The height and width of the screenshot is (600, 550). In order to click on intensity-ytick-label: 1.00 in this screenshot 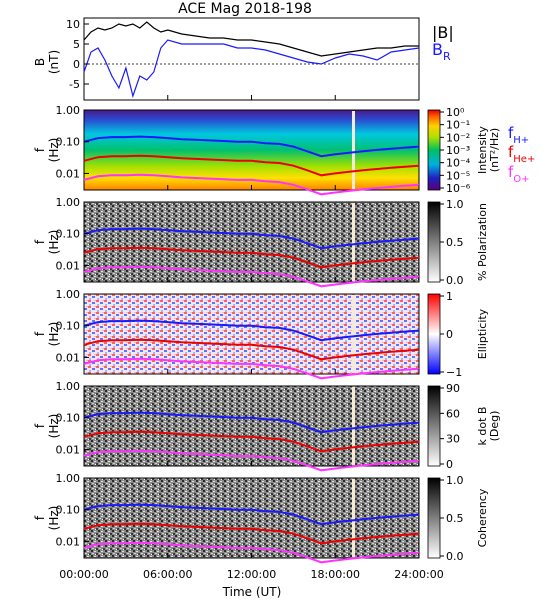, I will do `click(68, 110)`.